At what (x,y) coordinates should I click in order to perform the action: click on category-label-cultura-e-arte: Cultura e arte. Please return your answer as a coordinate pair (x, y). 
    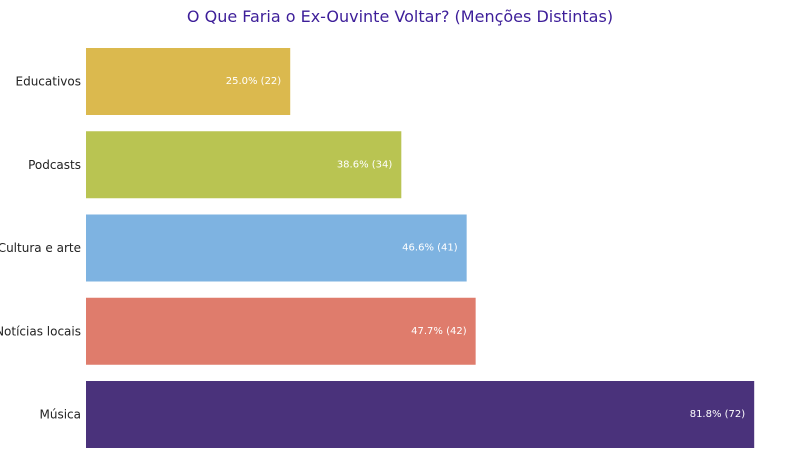
    Looking at the image, I should click on (40, 248).